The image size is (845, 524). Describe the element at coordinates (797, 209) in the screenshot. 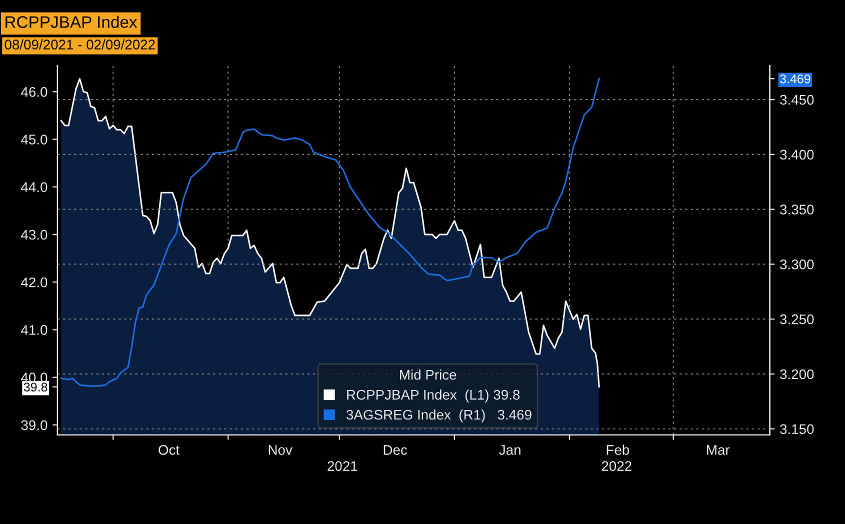

I see `y2-tick-label: 3.350` at that location.